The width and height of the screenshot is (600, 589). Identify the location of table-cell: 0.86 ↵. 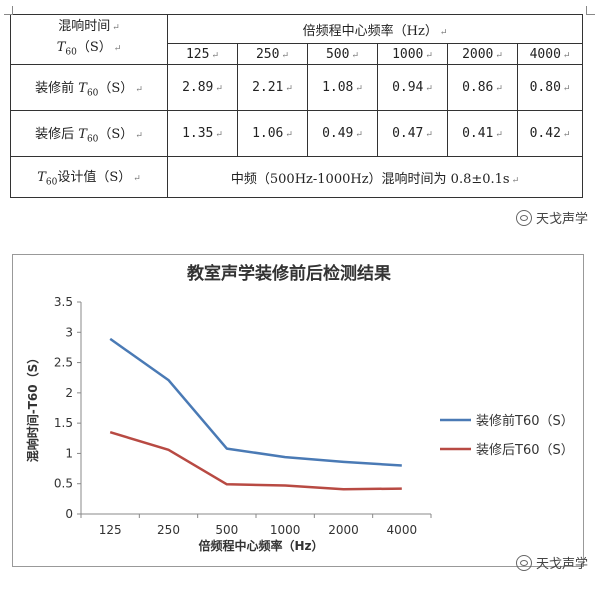
(482, 87).